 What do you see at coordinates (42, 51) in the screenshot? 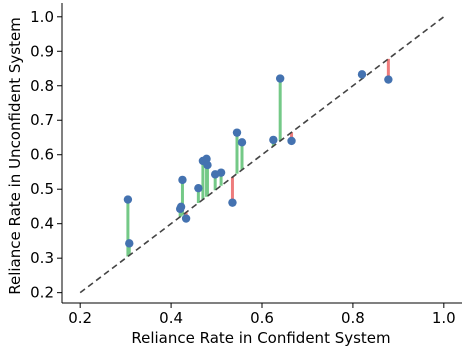
I see `y-tick-label: 0.9` at bounding box center [42, 51].